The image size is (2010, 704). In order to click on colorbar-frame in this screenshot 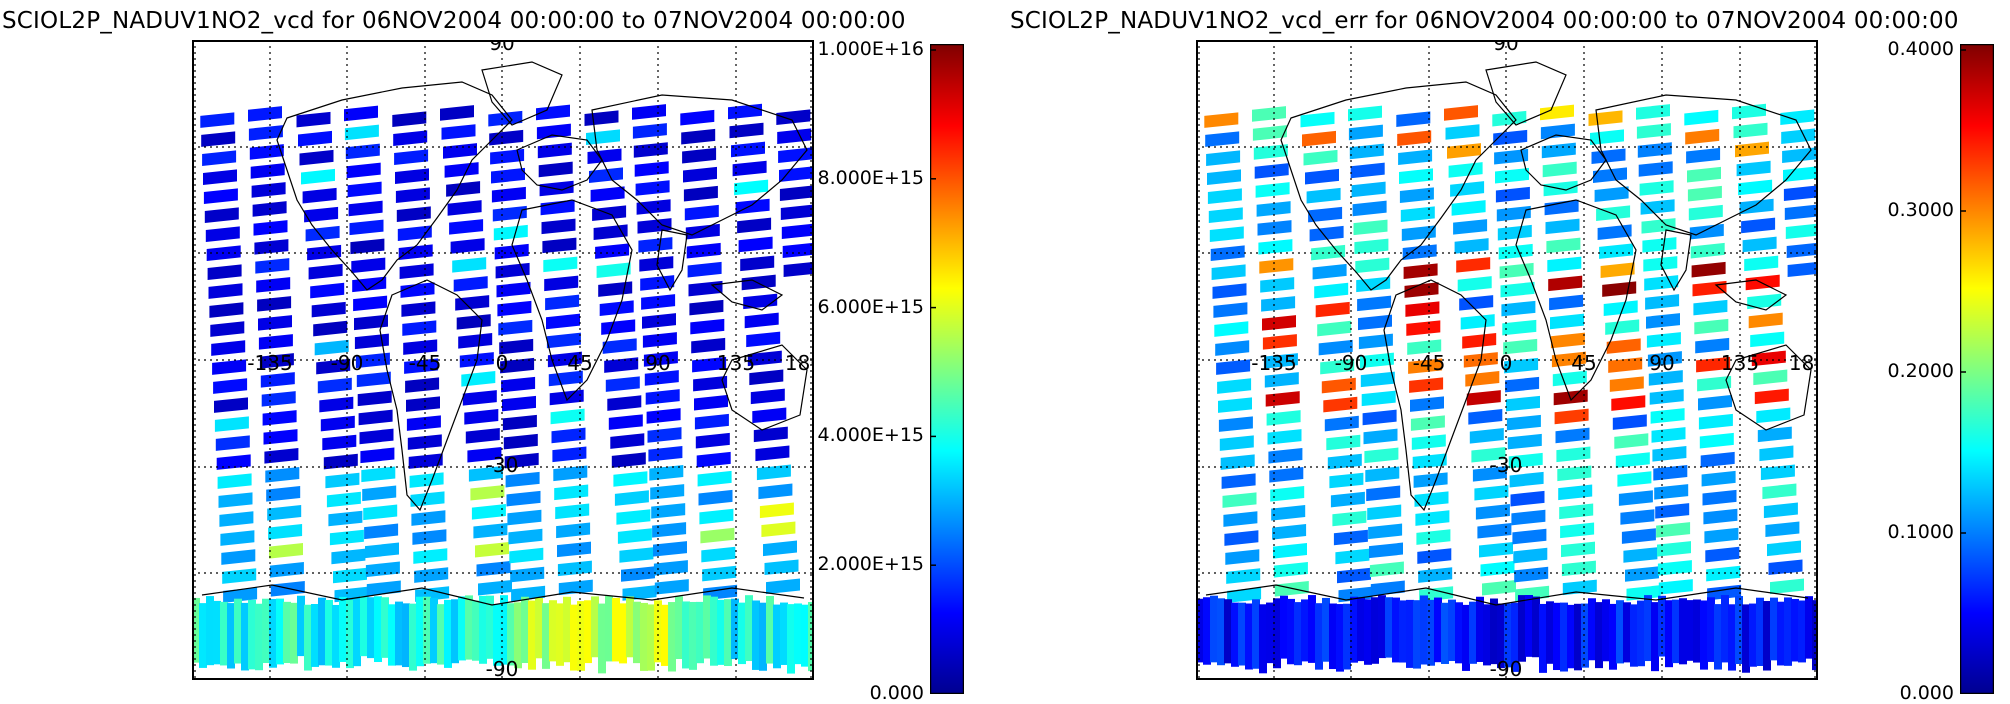, I will do `click(947, 369)`.